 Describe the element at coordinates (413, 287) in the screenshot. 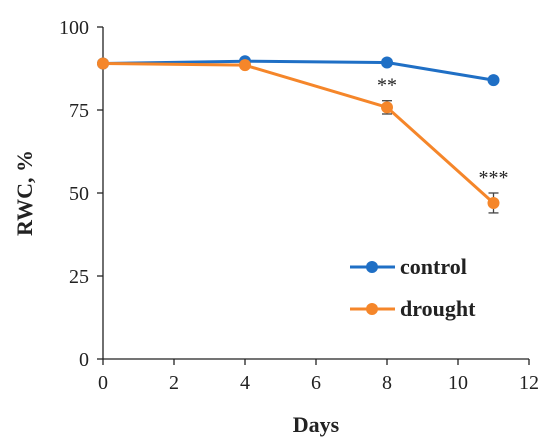

I see `legend: control drought` at that location.